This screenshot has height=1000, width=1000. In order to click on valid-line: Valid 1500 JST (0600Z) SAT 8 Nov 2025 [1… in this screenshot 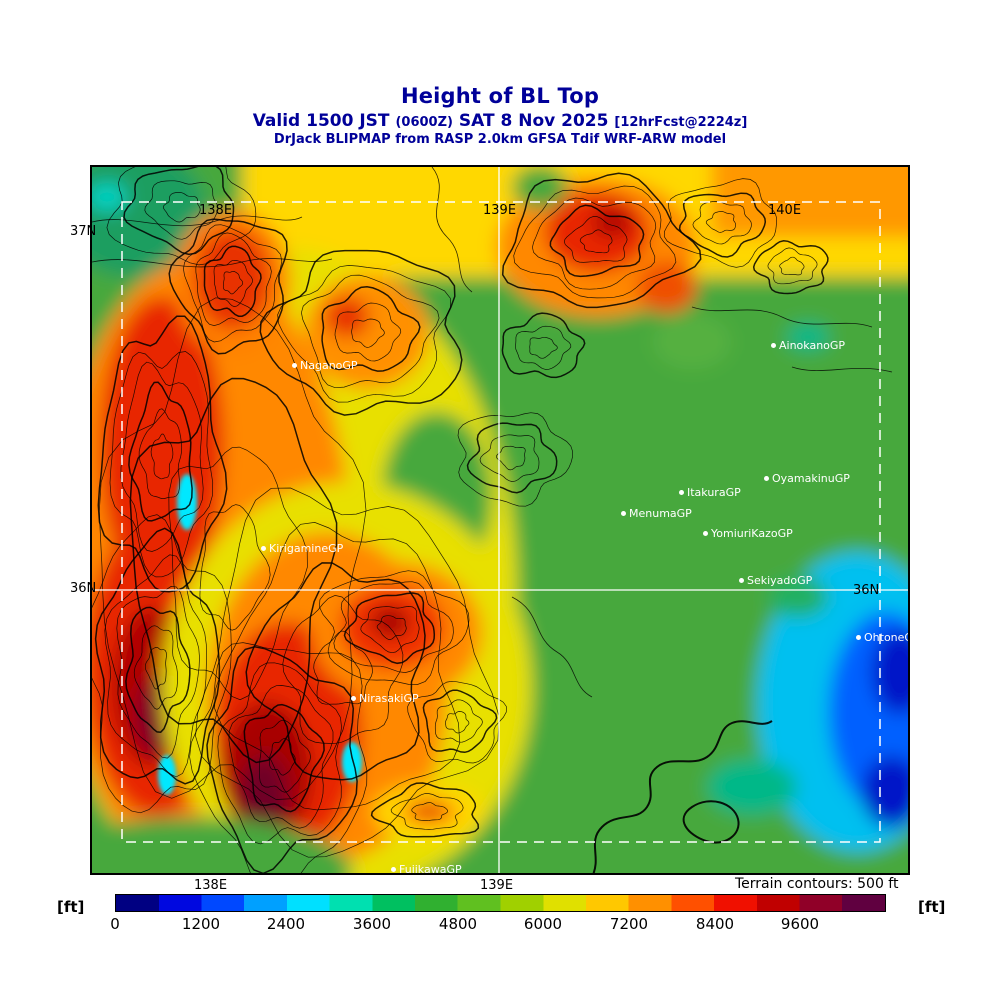, I will do `click(500, 121)`.